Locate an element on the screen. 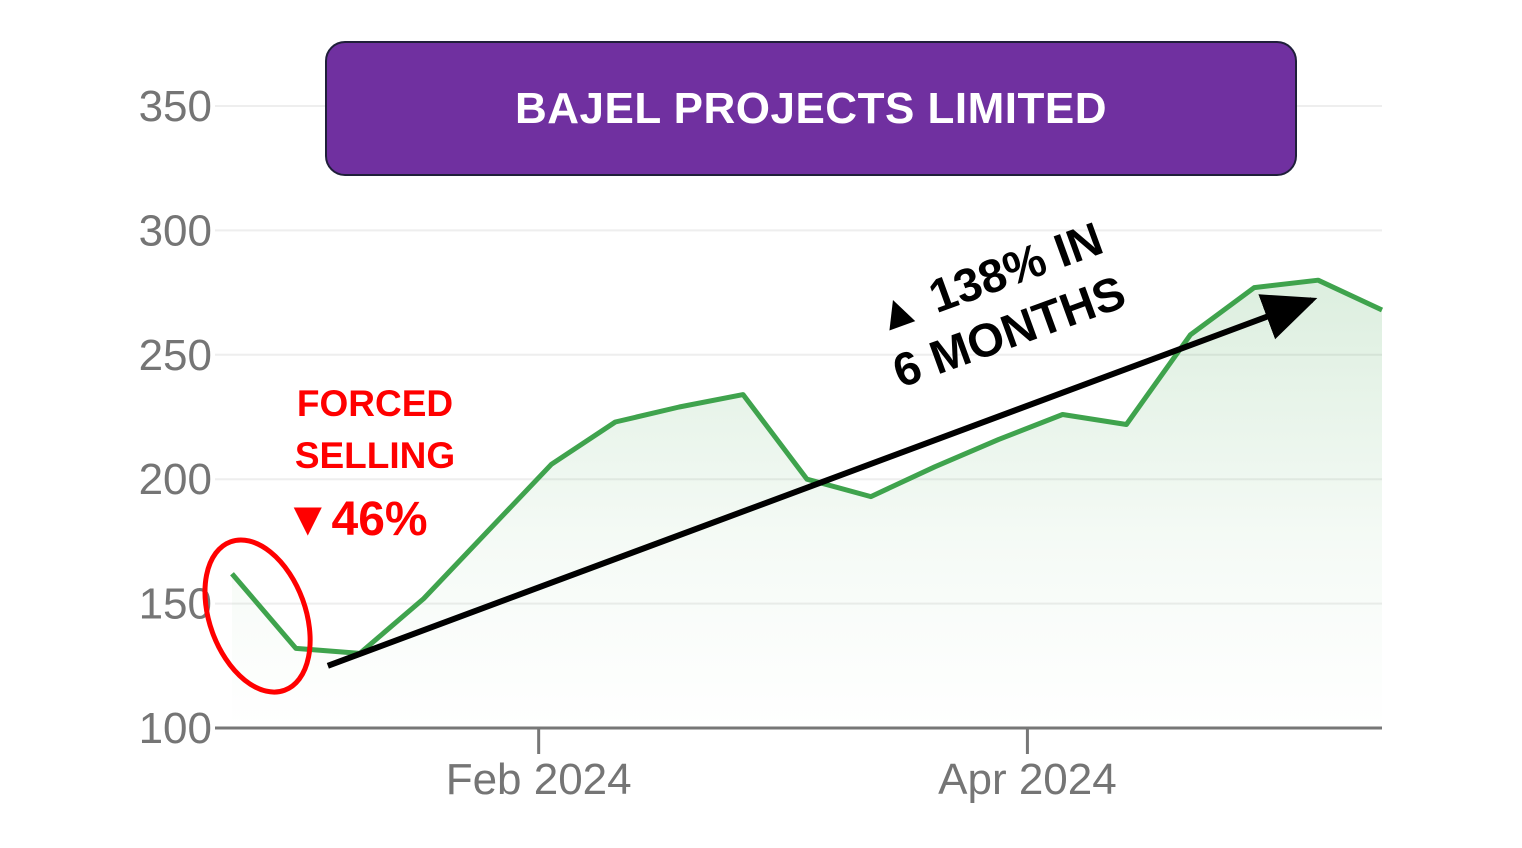 The width and height of the screenshot is (1522, 848). chart-title-box: BAJEL PROJECTS LIMITED is located at coordinates (811, 108).